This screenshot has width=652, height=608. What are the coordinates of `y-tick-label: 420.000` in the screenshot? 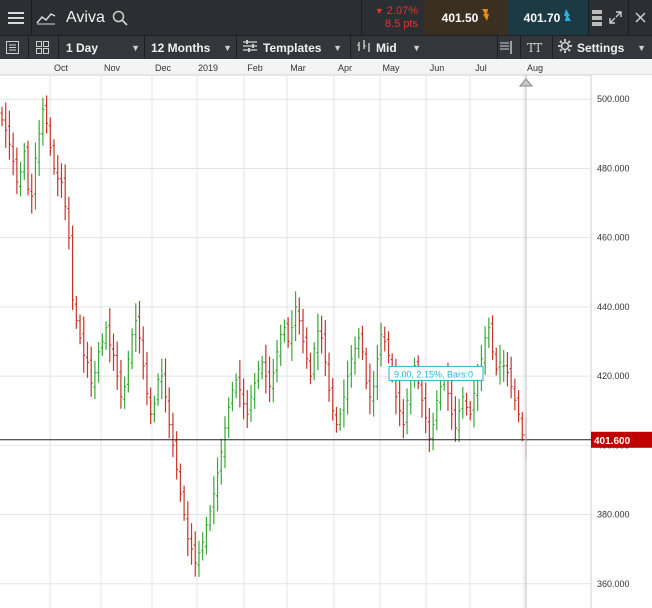 It's located at (613, 376).